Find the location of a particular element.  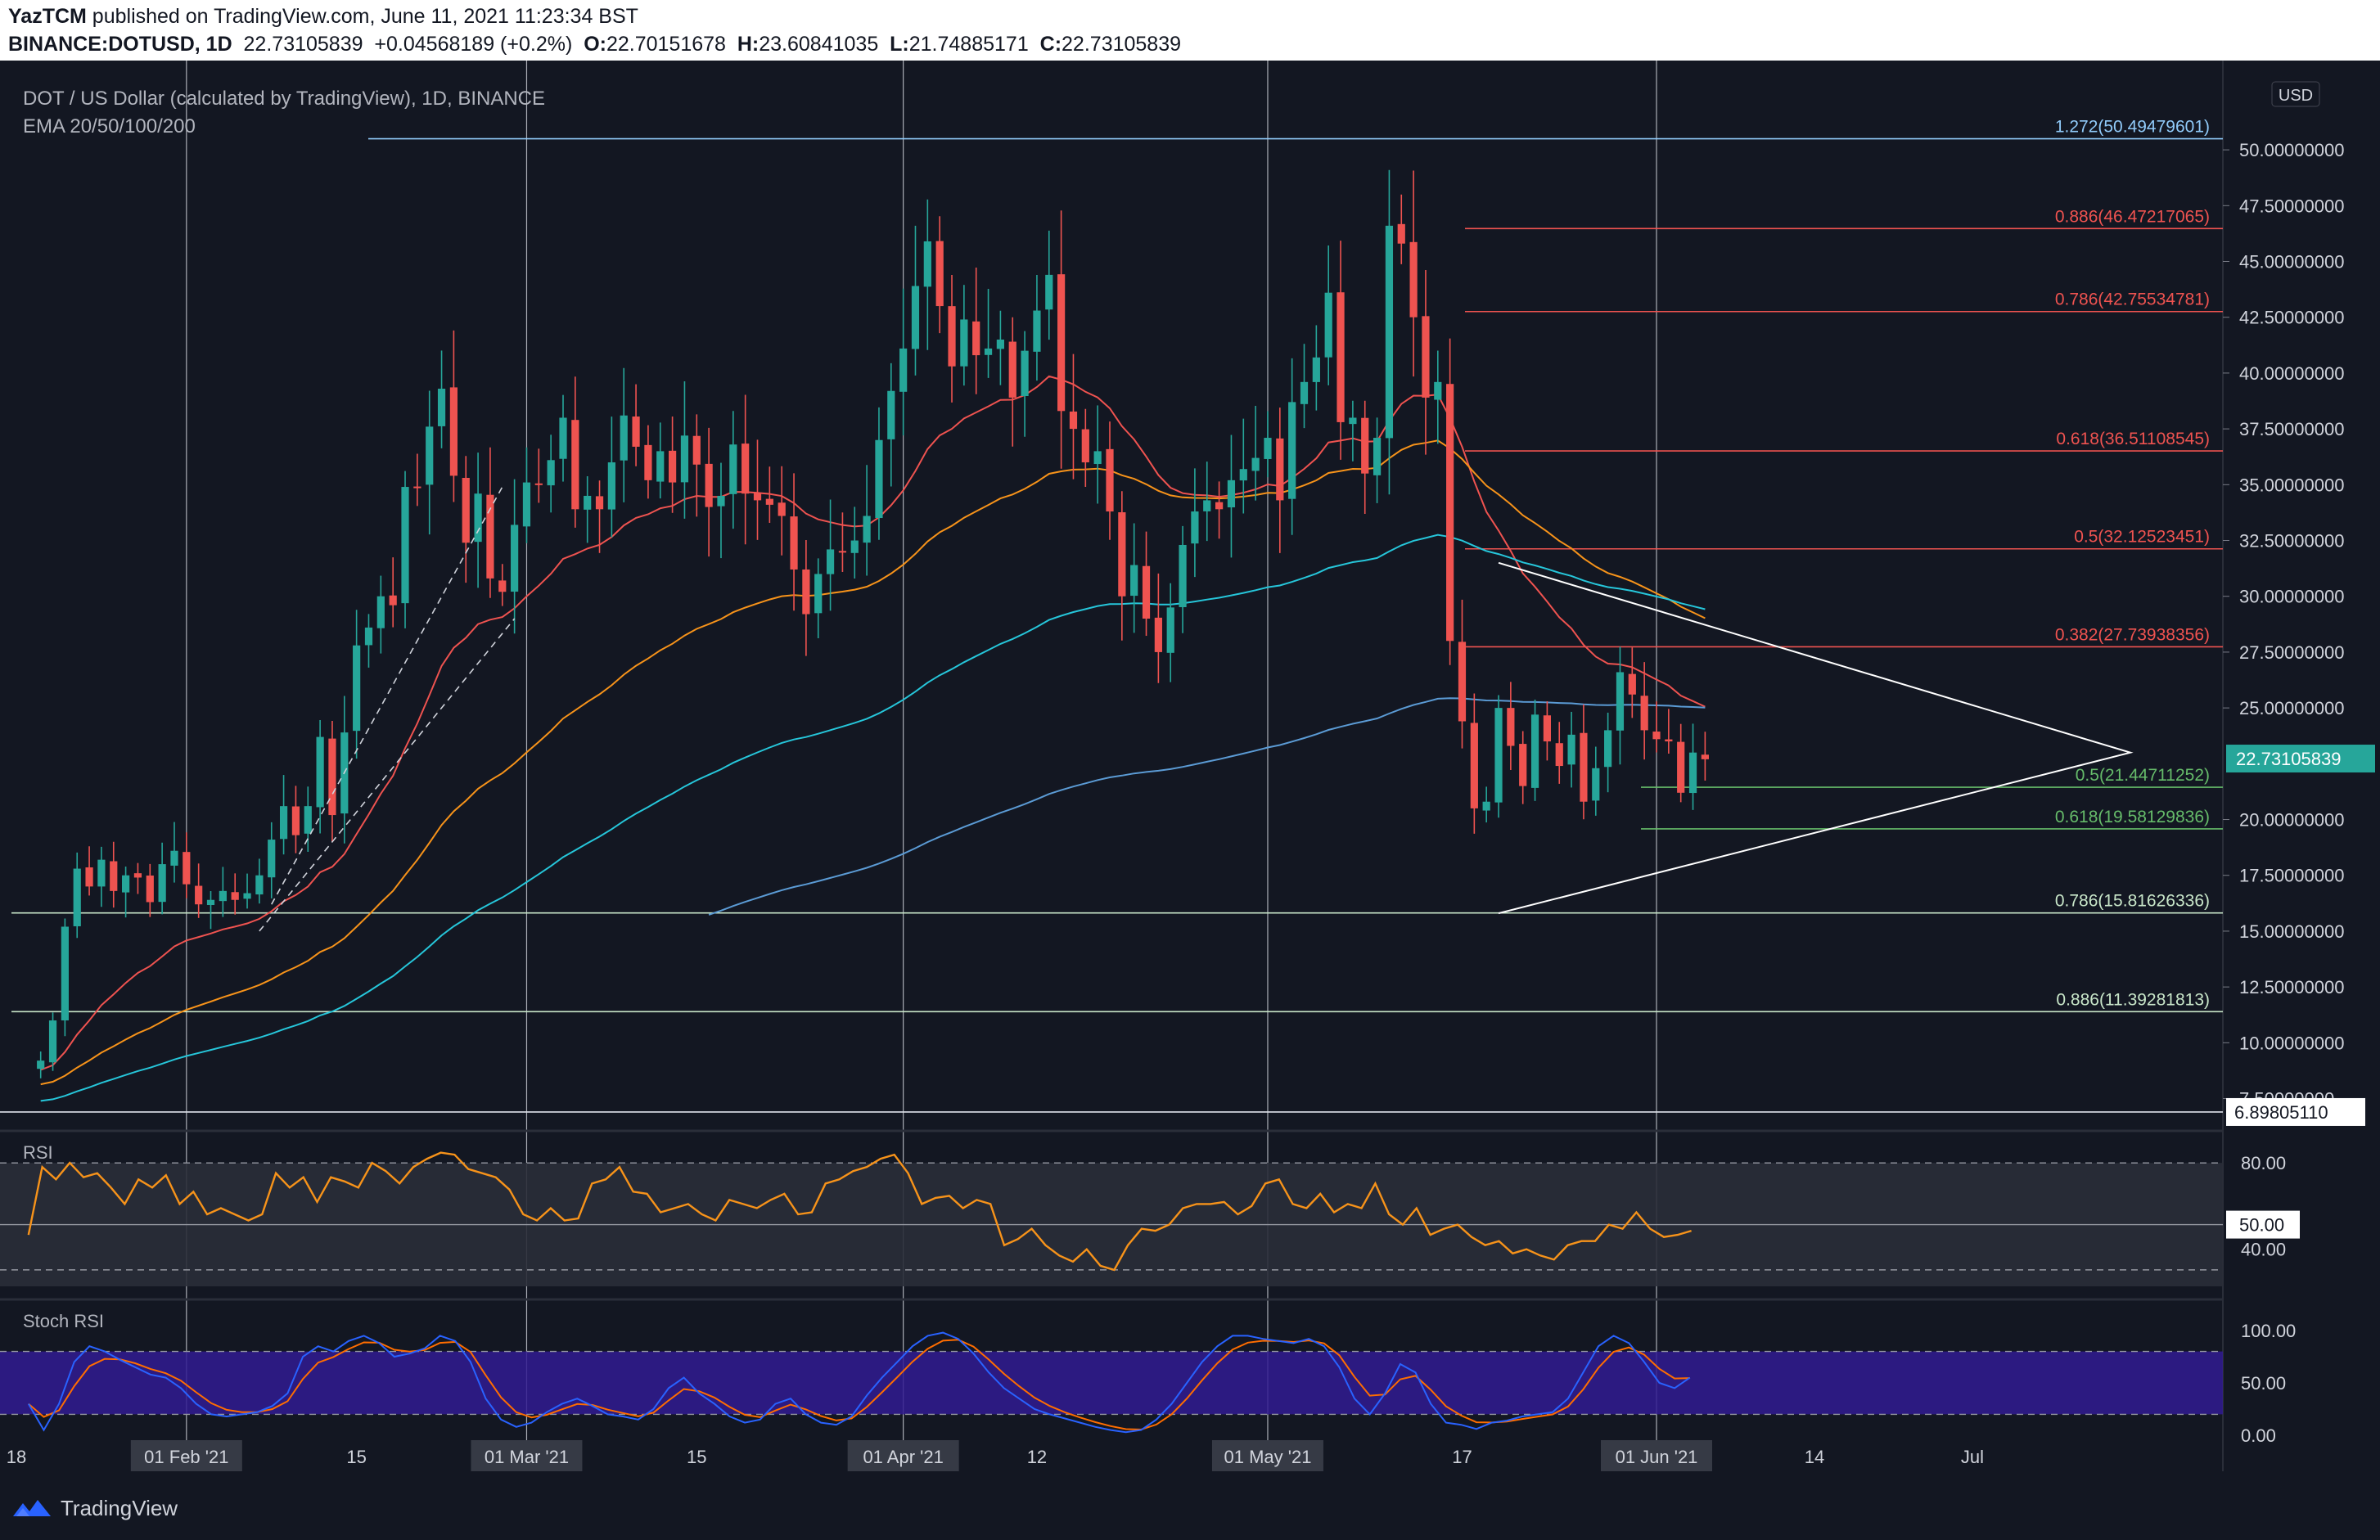

rsi-tick-label: 40.00 is located at coordinates (2263, 1250).